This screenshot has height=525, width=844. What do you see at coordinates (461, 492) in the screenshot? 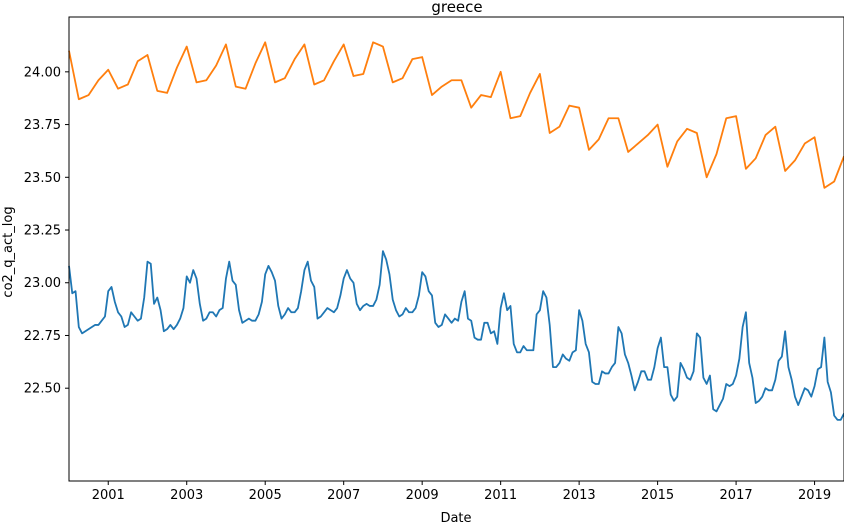
I see `x-axis: 2001 2003 2005 2007 2009 2011 2013 2015 2017 2019` at bounding box center [461, 492].